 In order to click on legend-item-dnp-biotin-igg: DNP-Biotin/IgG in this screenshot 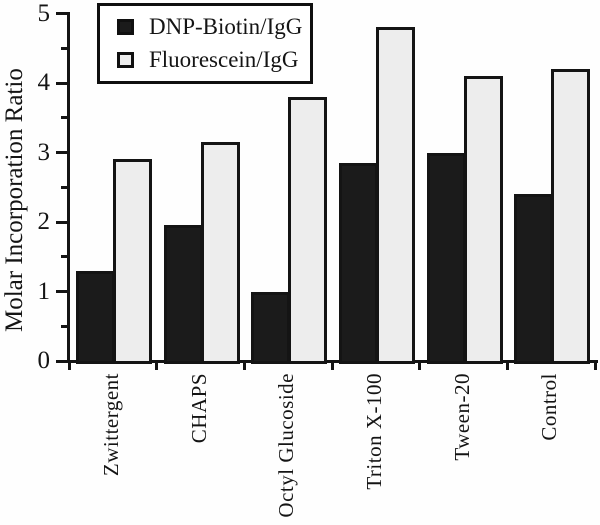, I will do `click(213, 27)`.